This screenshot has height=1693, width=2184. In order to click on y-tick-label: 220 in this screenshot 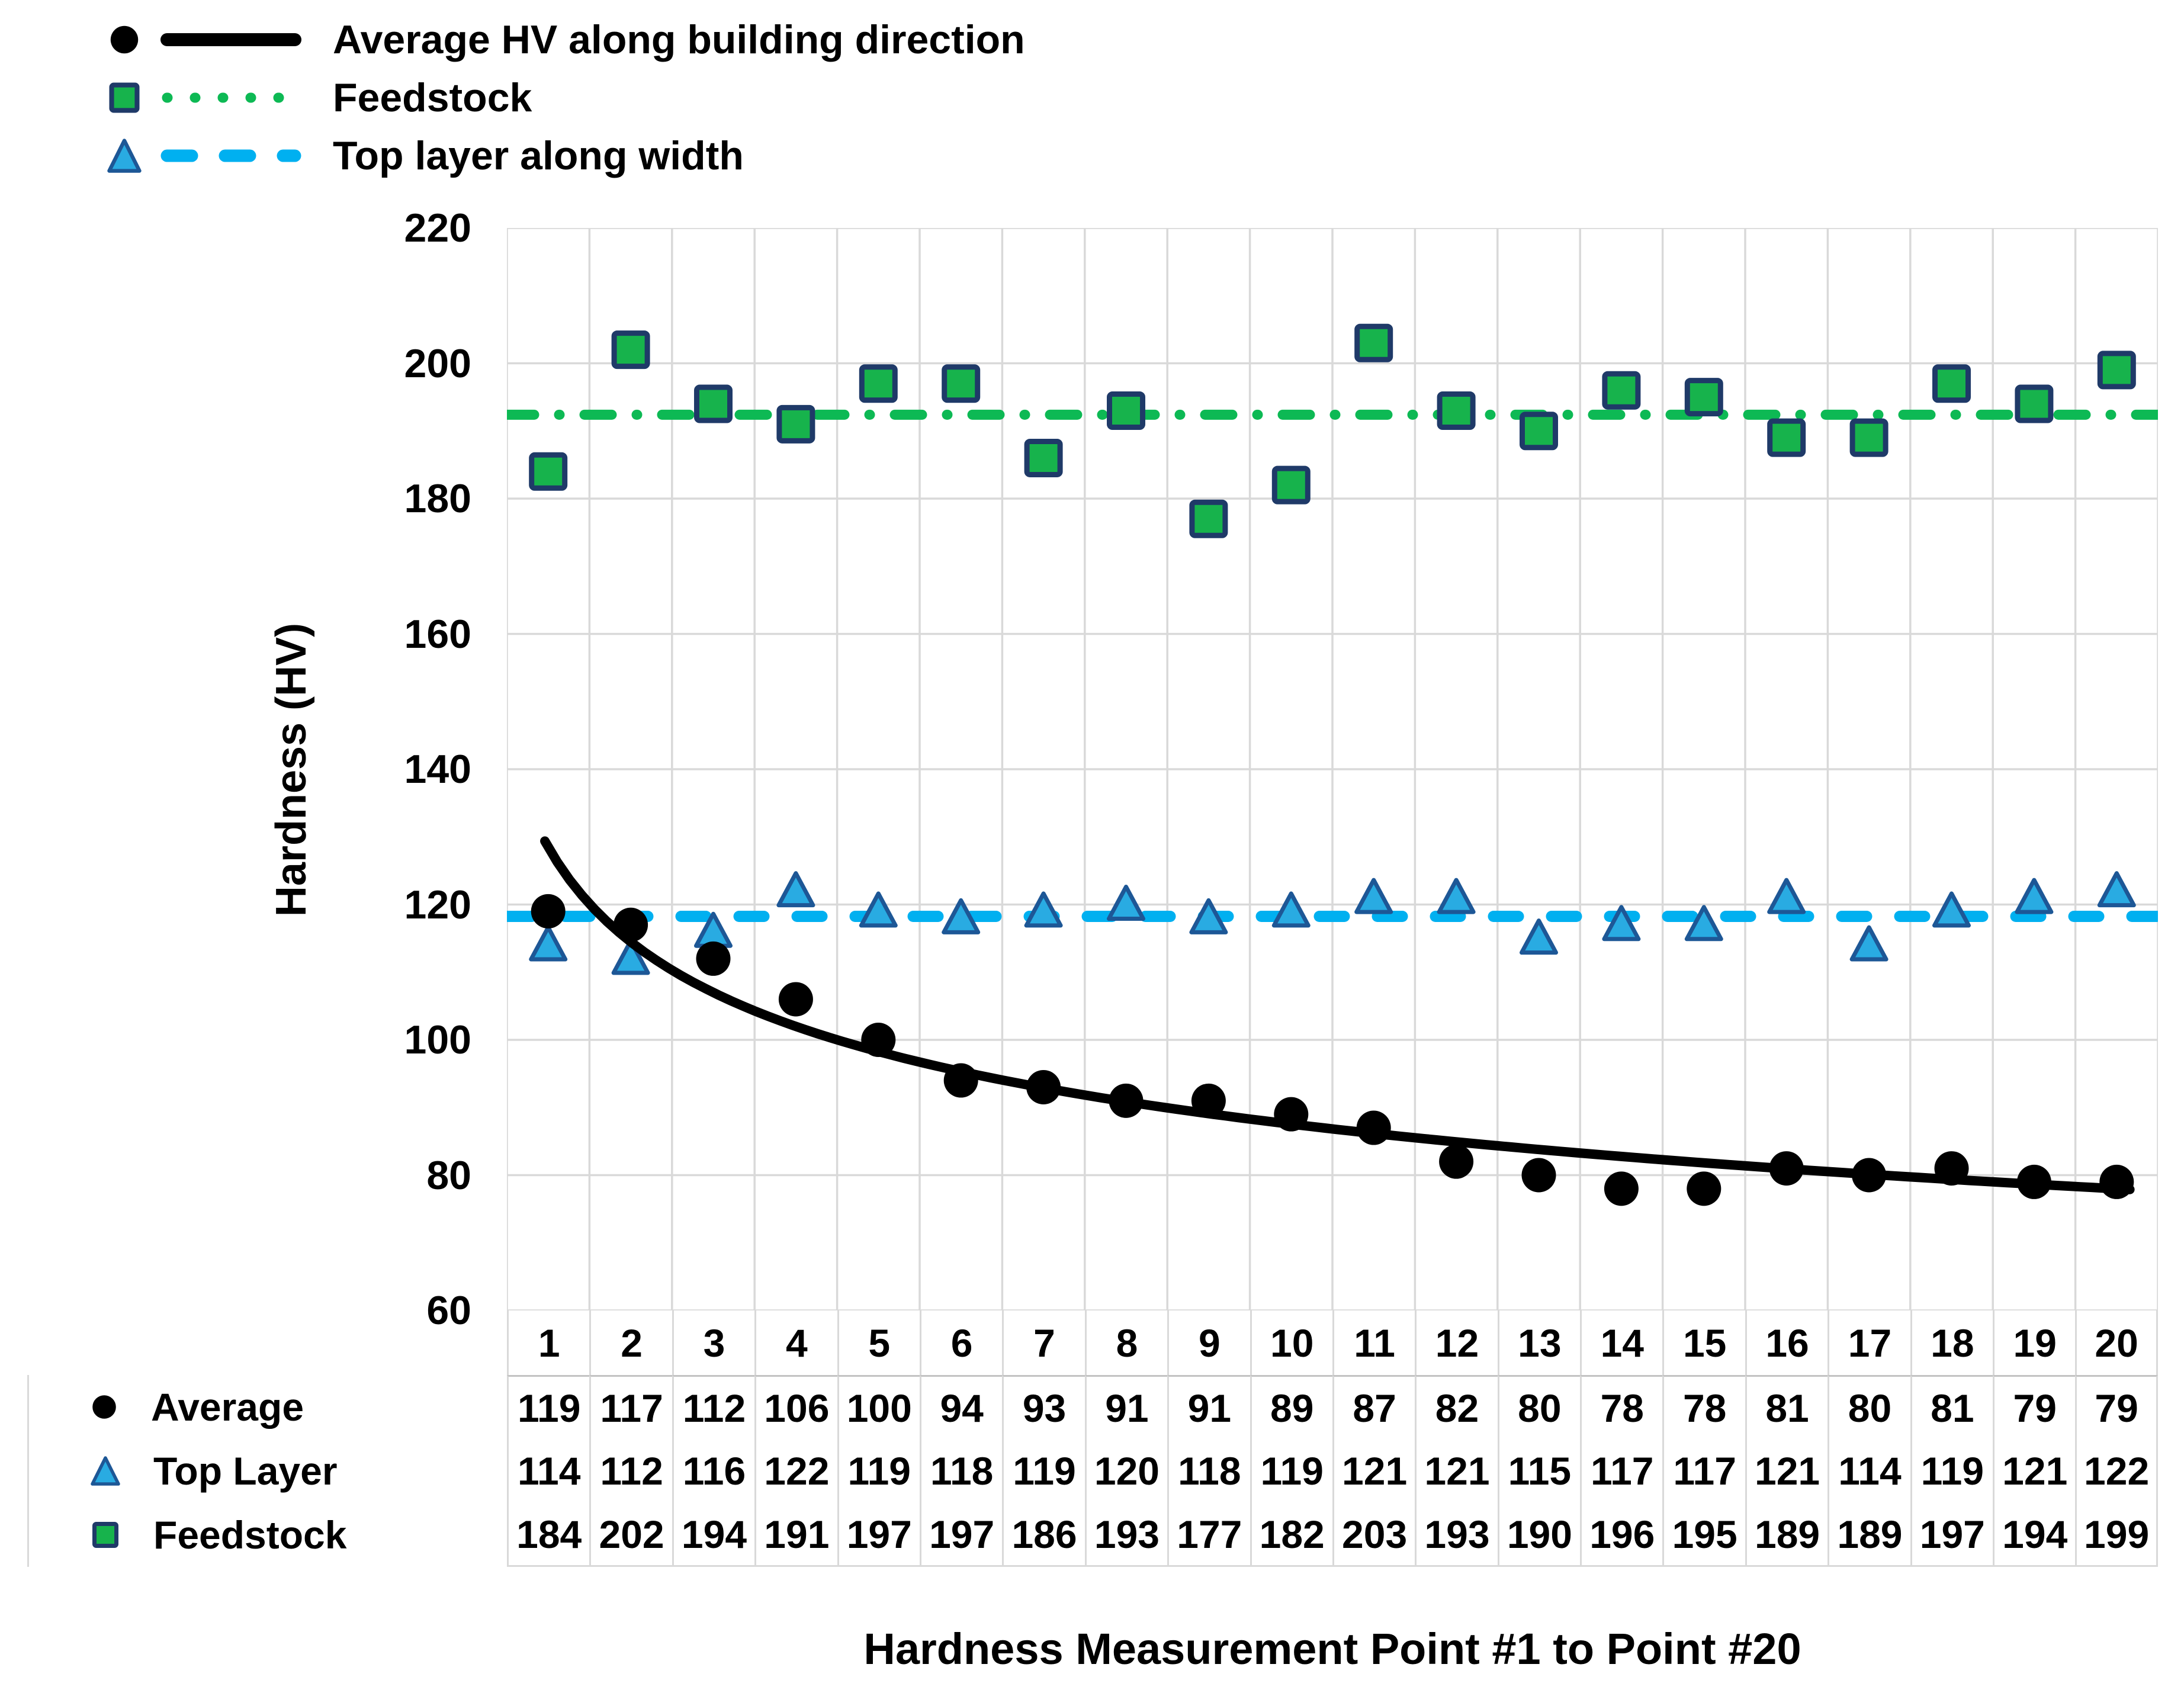, I will do `click(437, 228)`.